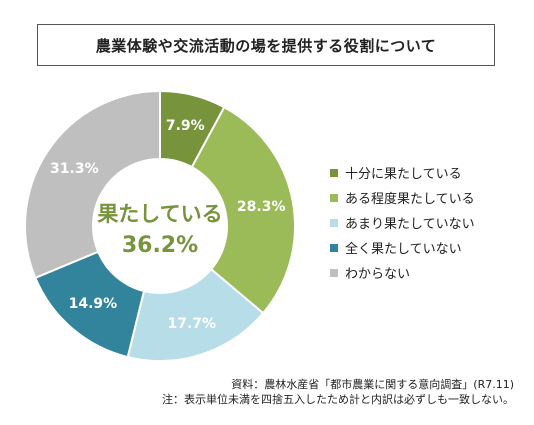  Describe the element at coordinates (338, 399) in the screenshot. I see `note-line: 注：表示単位未満を四捨五入したため計と内訳は必ずしも一致しない。` at that location.